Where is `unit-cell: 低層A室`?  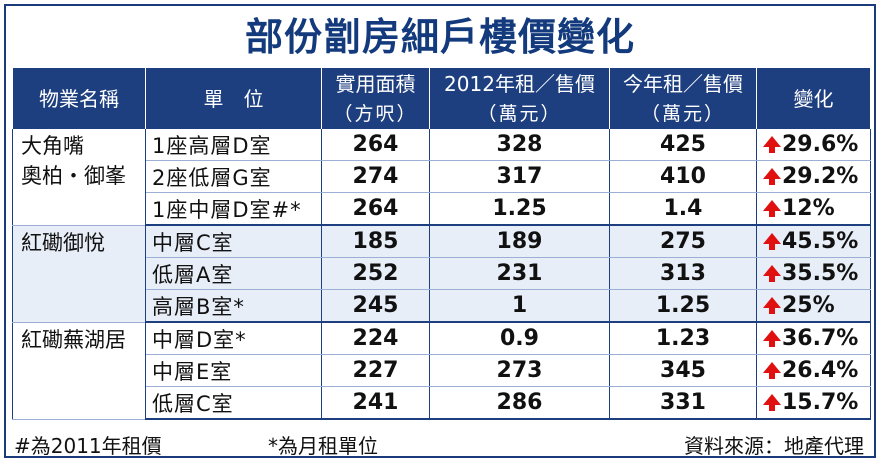
unit-cell: 低層A室 is located at coordinates (233, 273).